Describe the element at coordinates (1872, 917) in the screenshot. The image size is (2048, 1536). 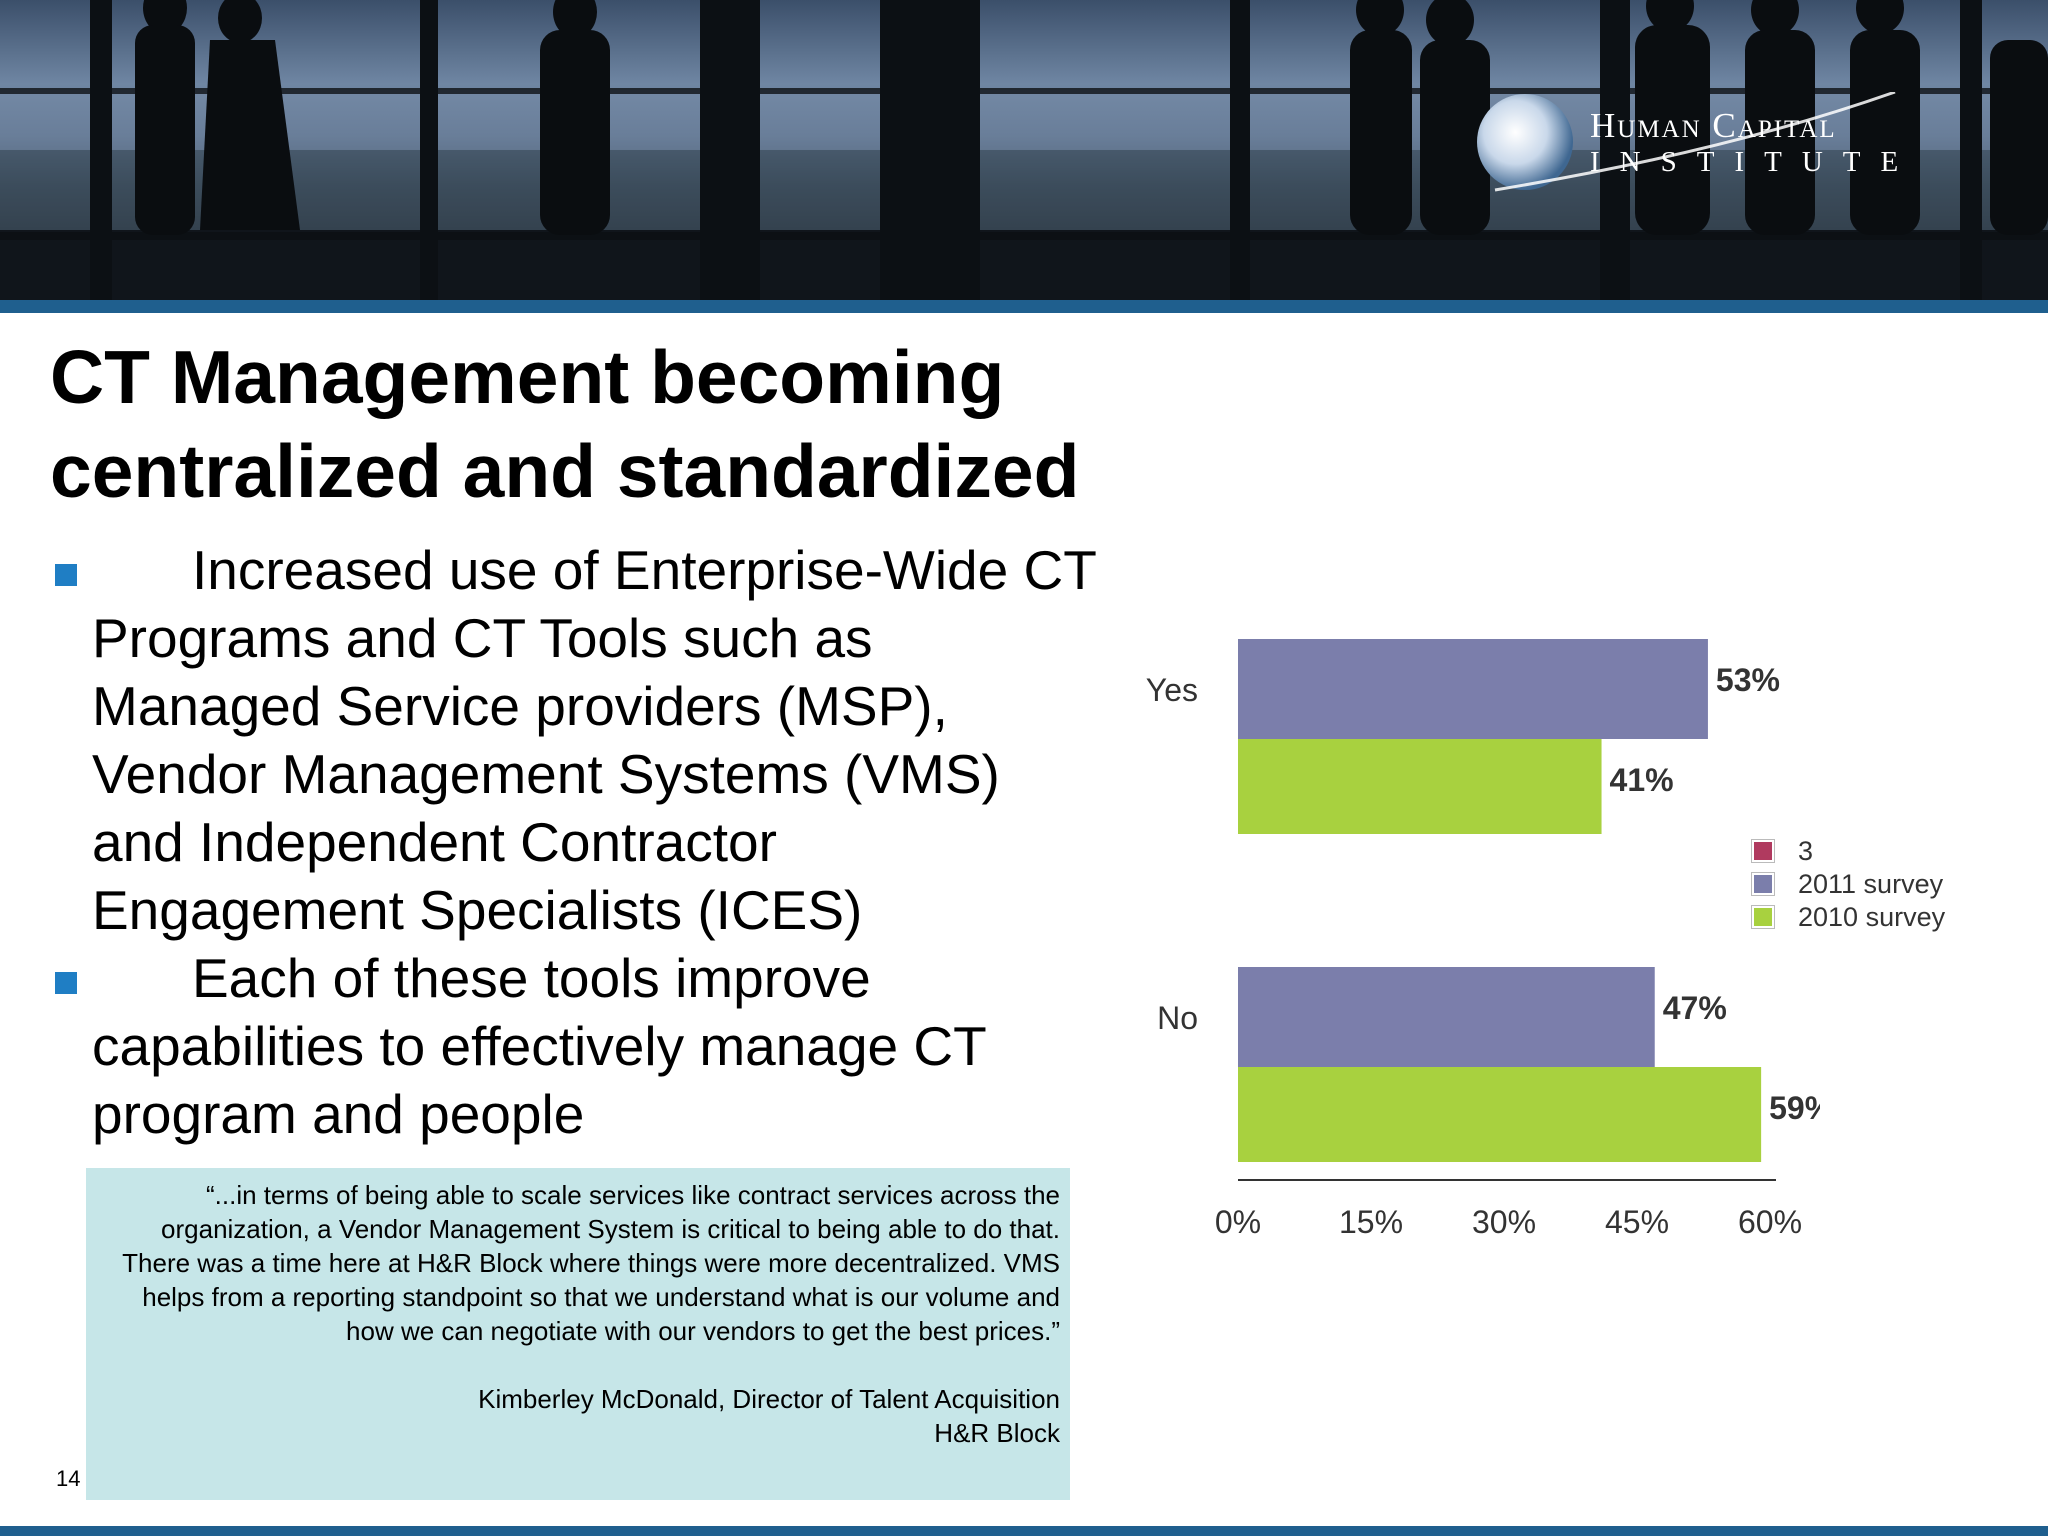
I see `legend-label: 2010 survey` at that location.